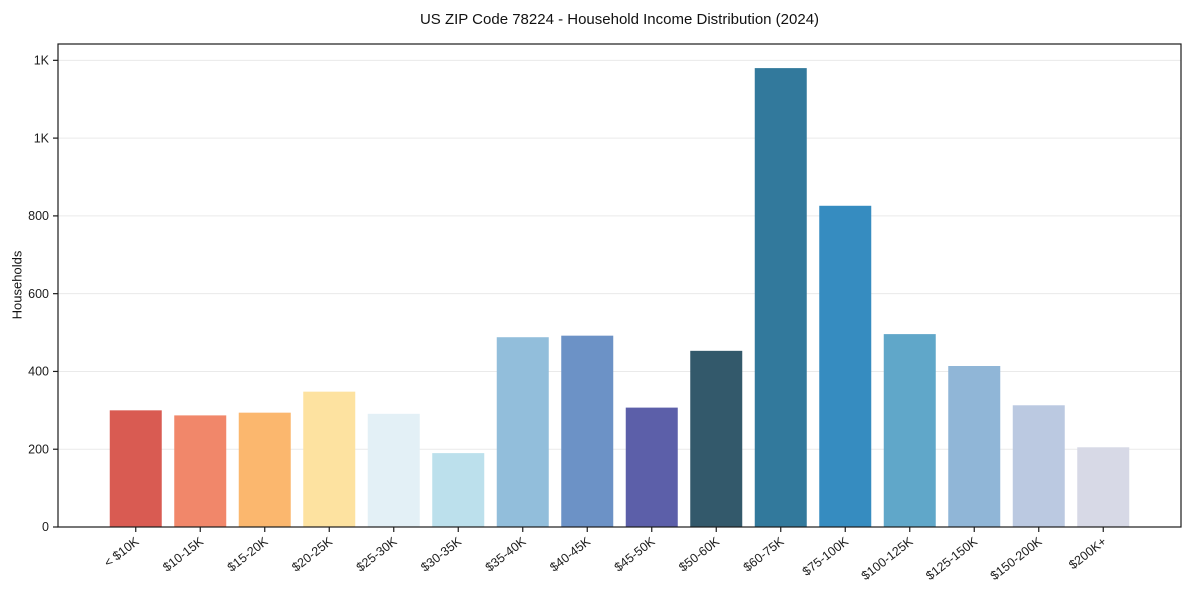 The image size is (1189, 590). What do you see at coordinates (764, 554) in the screenshot?
I see `x-tick-label: $60-75K` at bounding box center [764, 554].